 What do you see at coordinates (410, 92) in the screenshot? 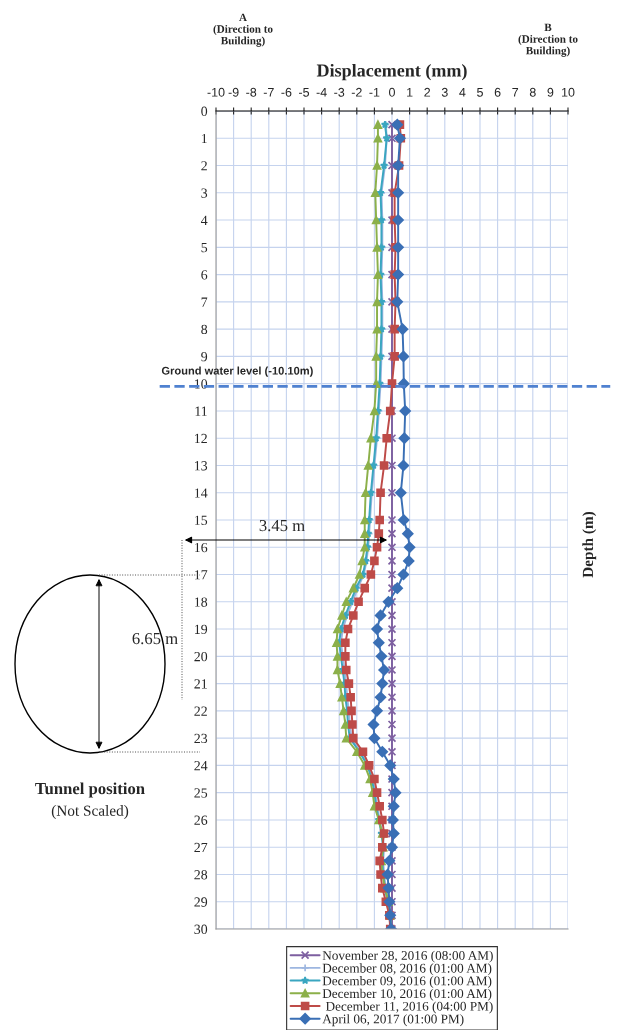
I see `x-tick-label: 1` at bounding box center [410, 92].